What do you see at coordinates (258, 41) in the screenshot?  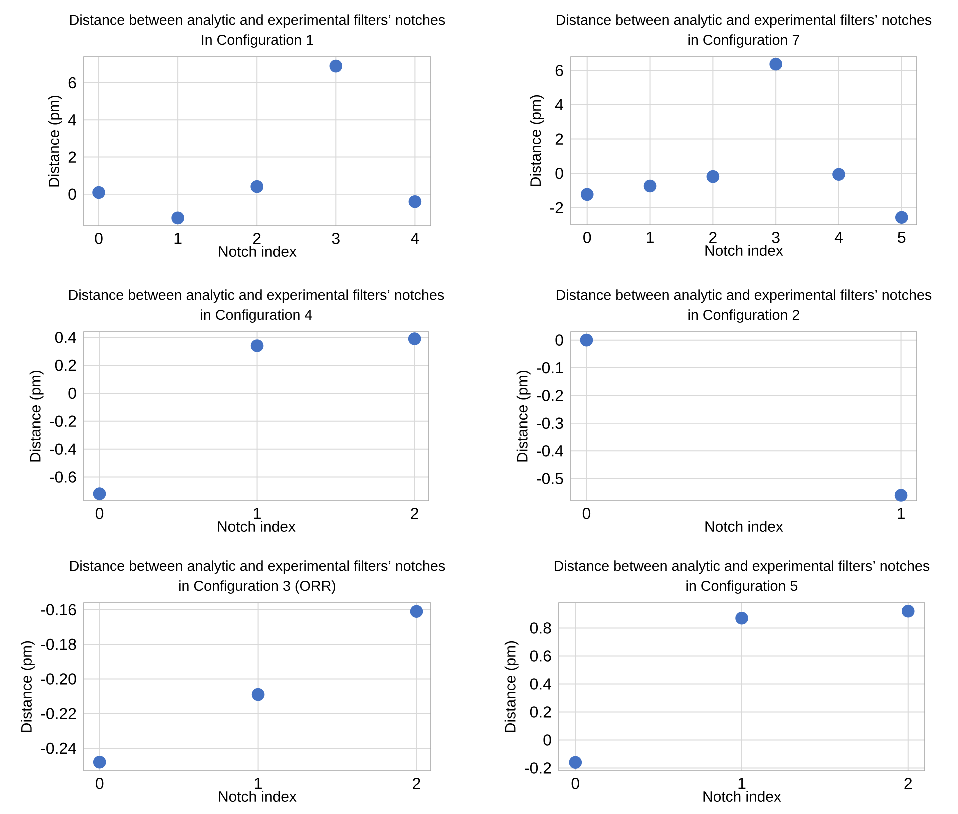 I see `chart-subtitle: In Configuration 1` at bounding box center [258, 41].